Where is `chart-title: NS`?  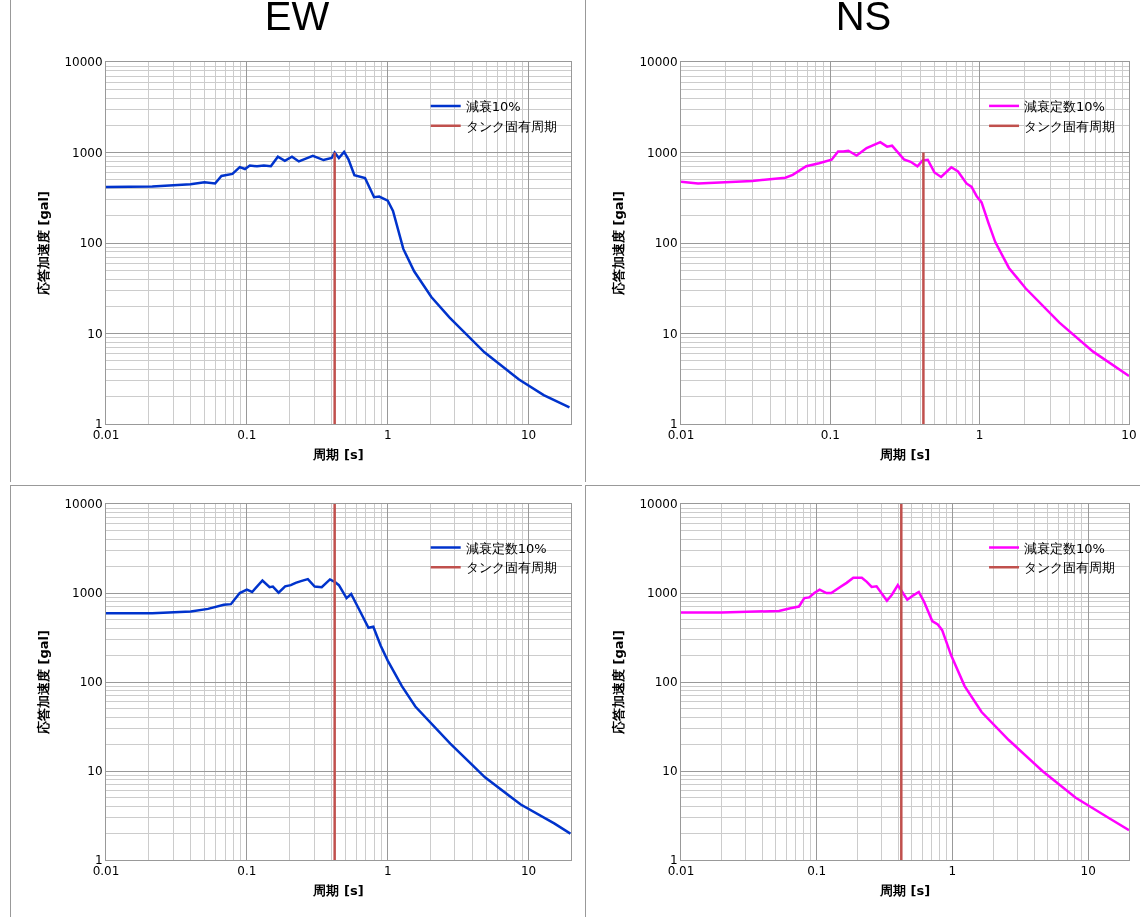 chart-title: NS is located at coordinates (863, 19).